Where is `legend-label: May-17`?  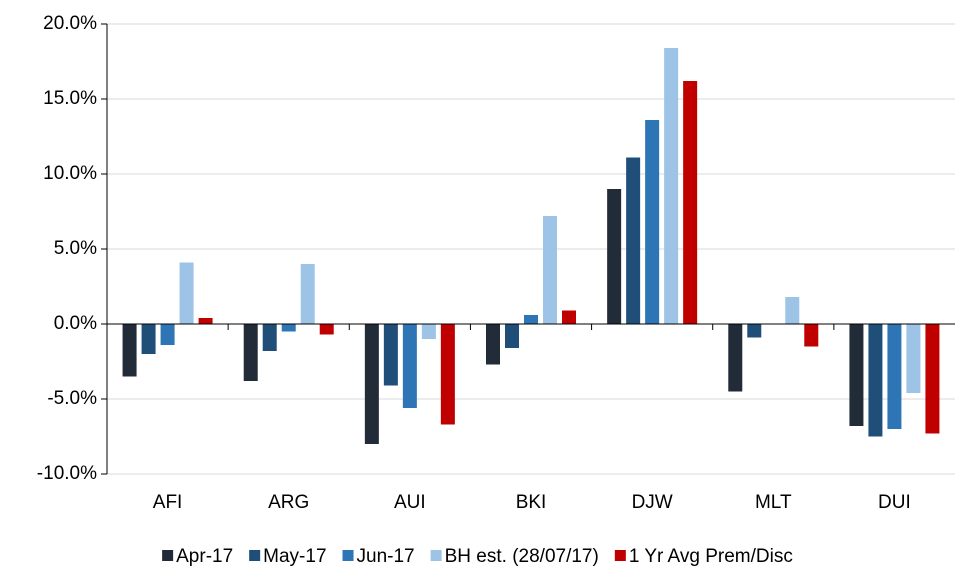
legend-label: May-17 is located at coordinates (294, 556).